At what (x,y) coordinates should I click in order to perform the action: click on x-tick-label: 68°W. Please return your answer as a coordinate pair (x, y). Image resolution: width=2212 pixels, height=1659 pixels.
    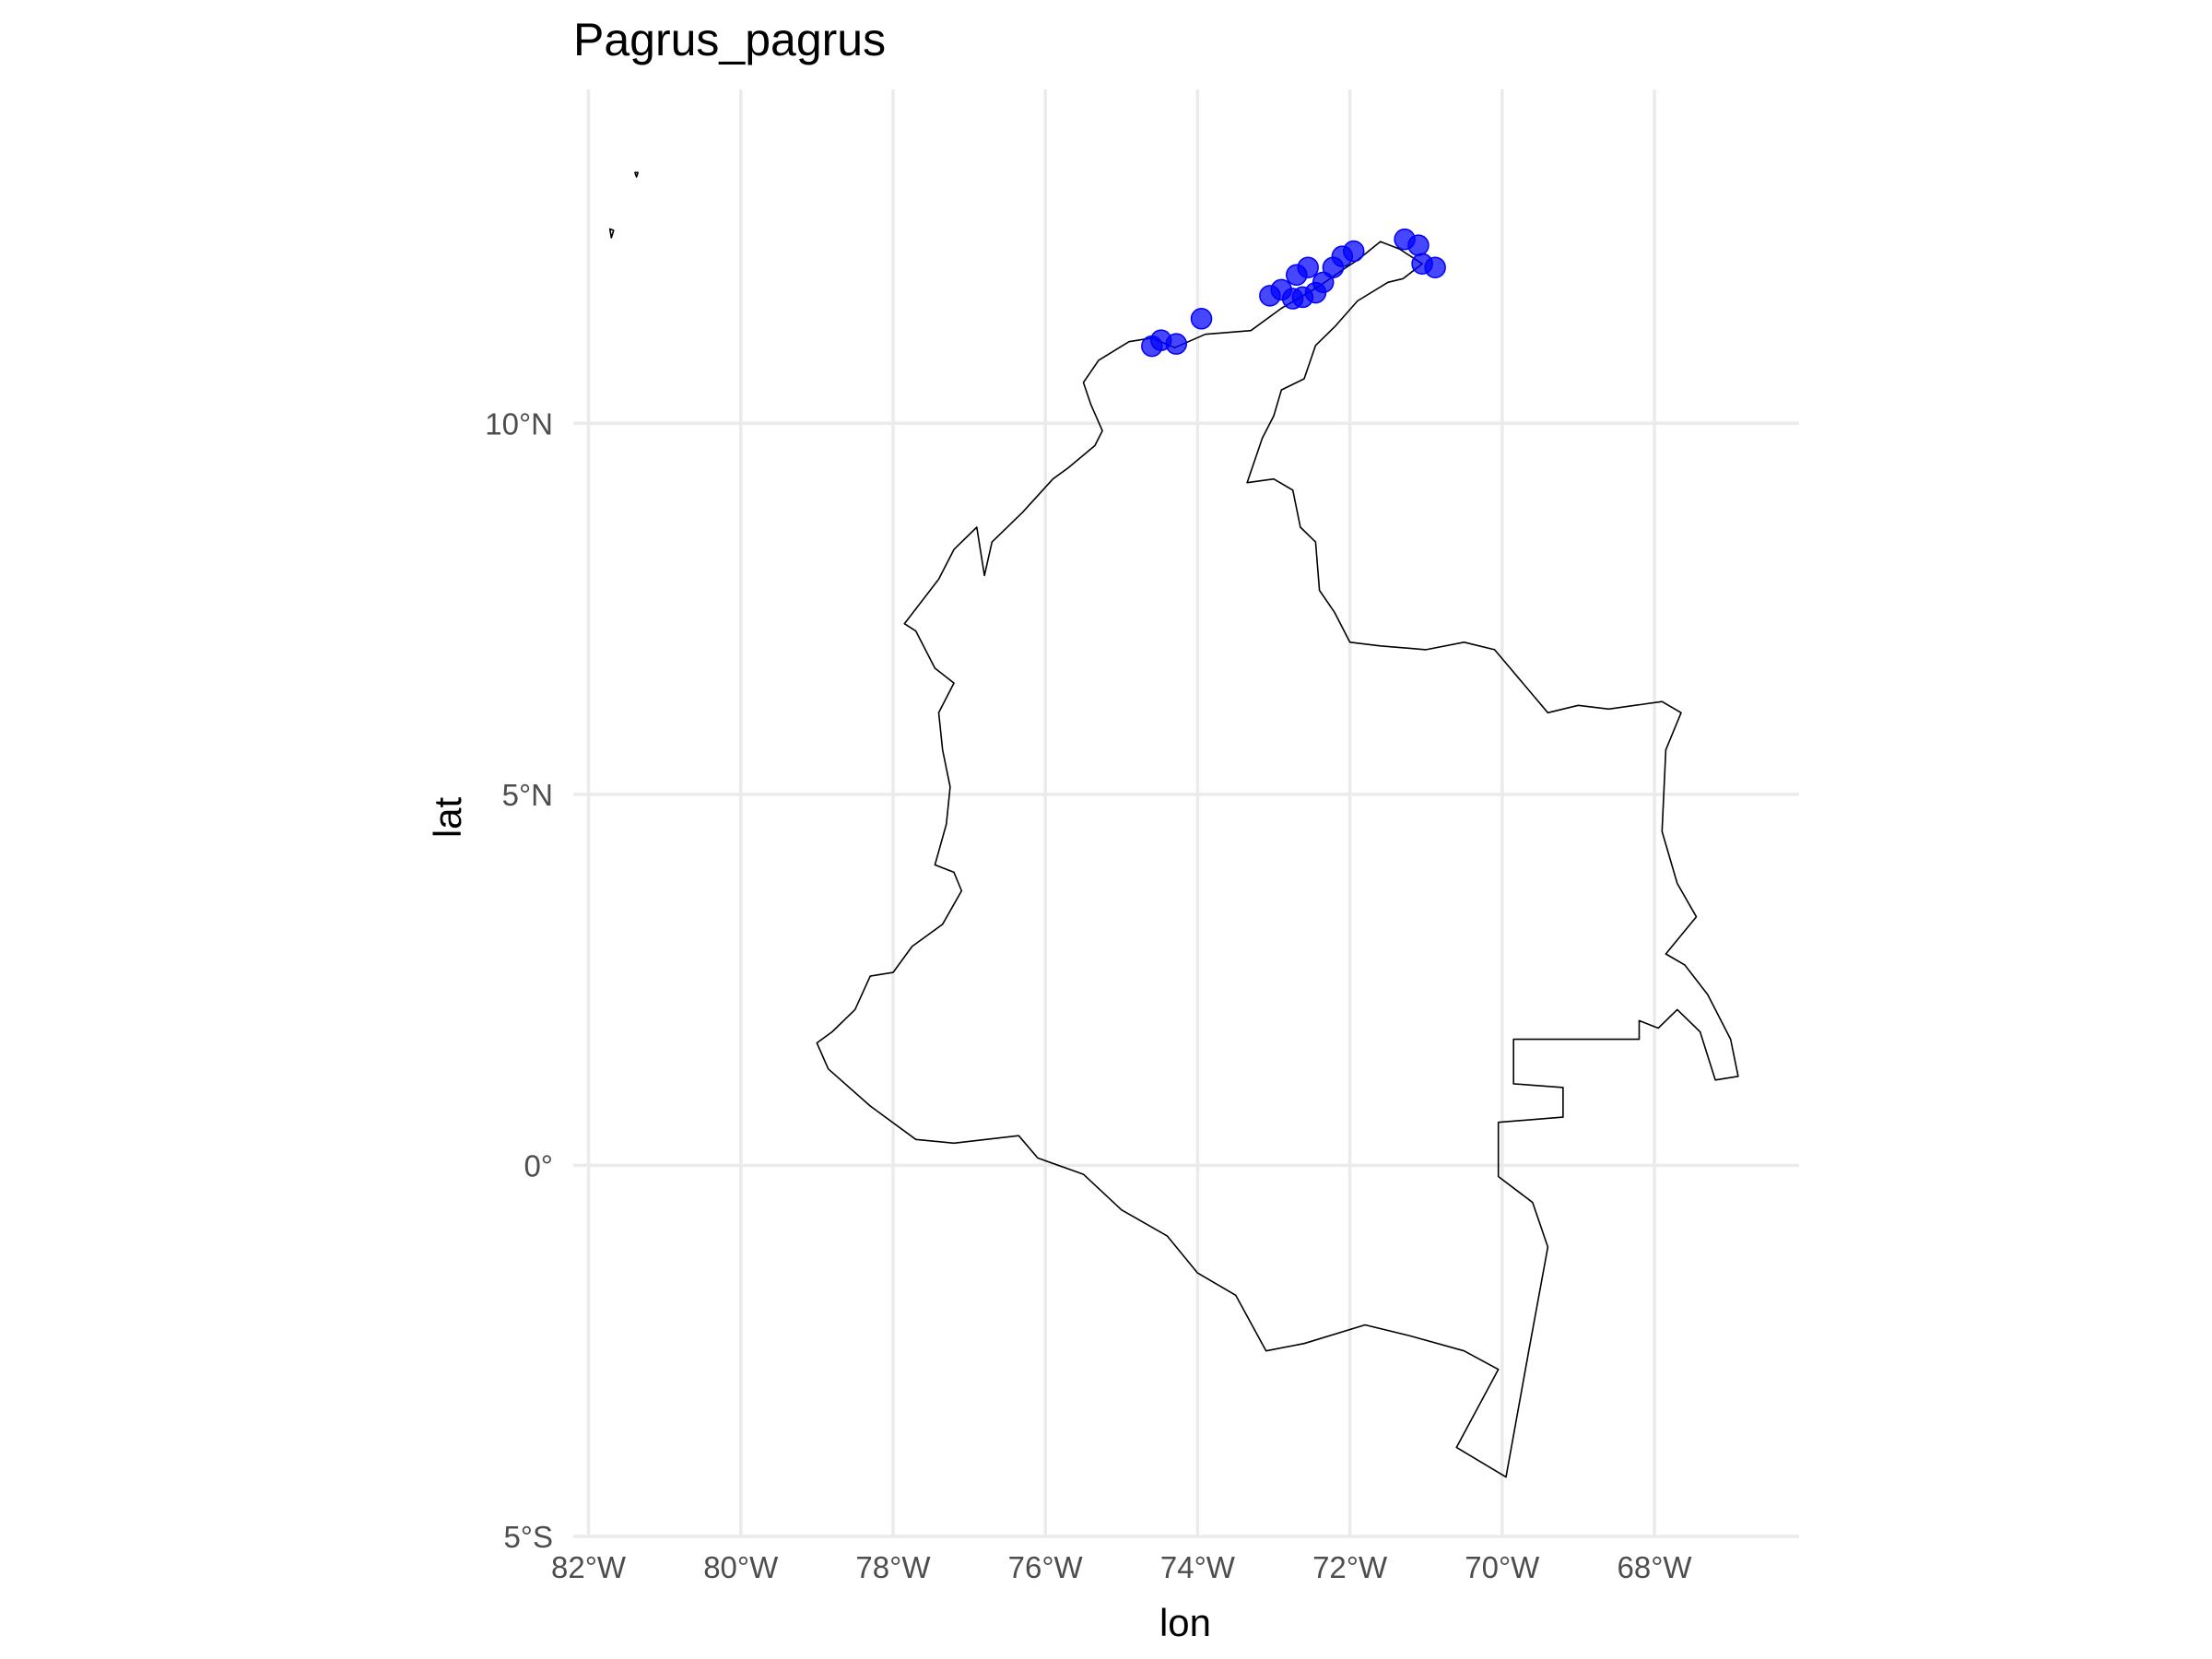
    Looking at the image, I should click on (1655, 1567).